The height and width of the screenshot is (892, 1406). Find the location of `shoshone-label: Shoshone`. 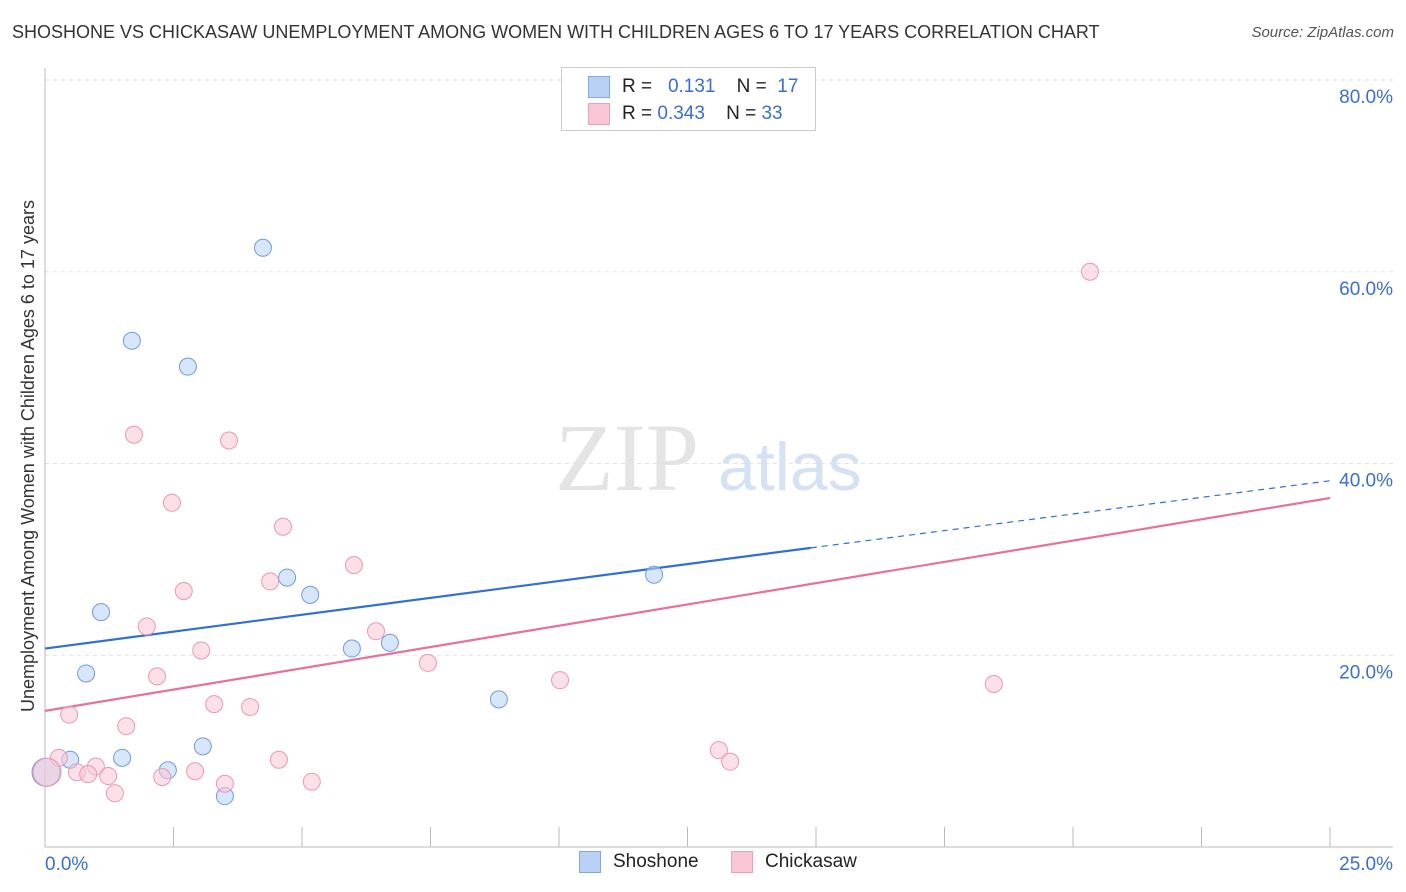

shoshone-label: Shoshone is located at coordinates (656, 861).